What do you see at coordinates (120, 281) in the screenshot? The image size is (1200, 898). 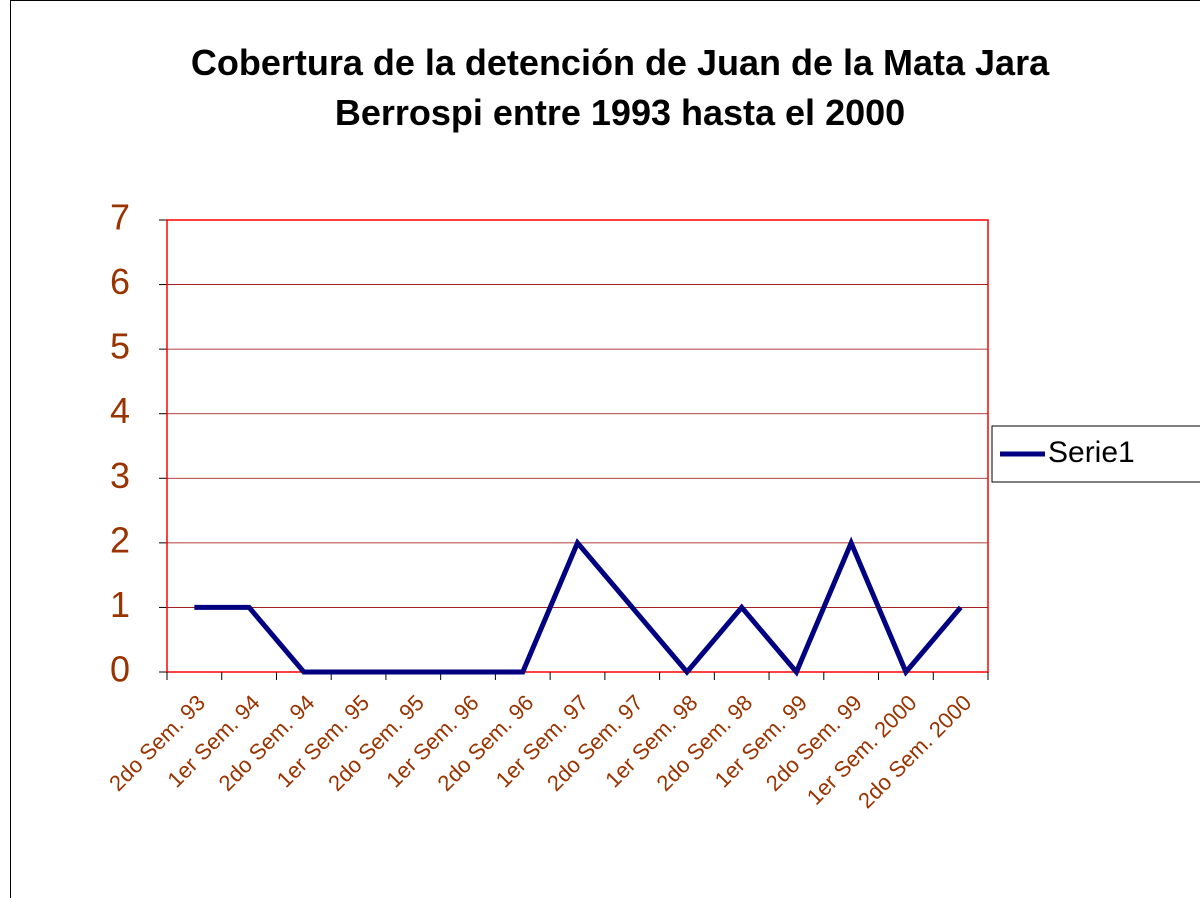 I see `y-tick-label: 6` at bounding box center [120, 281].